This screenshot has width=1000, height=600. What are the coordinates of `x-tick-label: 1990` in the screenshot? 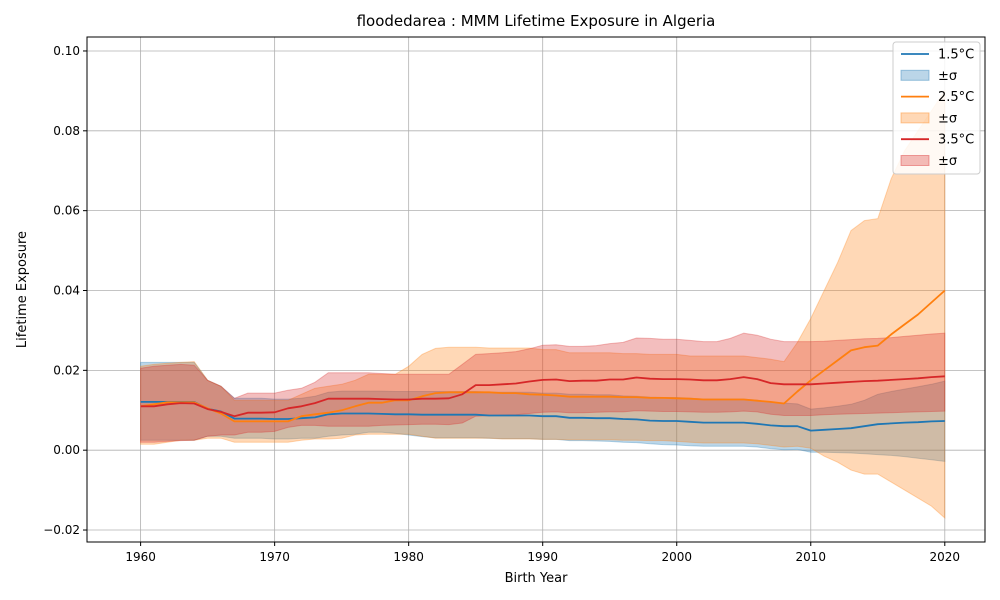 It's located at (542, 557).